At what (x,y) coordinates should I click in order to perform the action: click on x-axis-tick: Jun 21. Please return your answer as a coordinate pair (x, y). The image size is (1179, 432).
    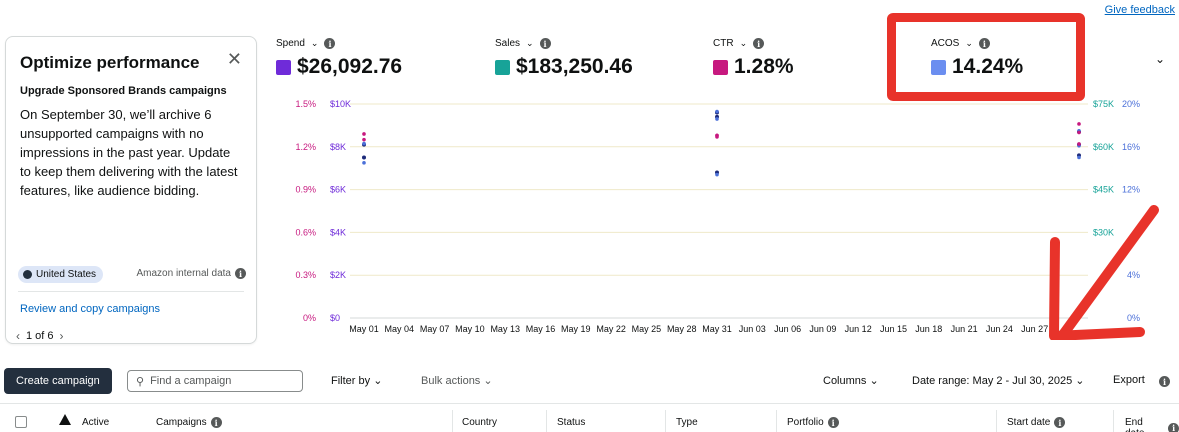
    Looking at the image, I should click on (964, 329).